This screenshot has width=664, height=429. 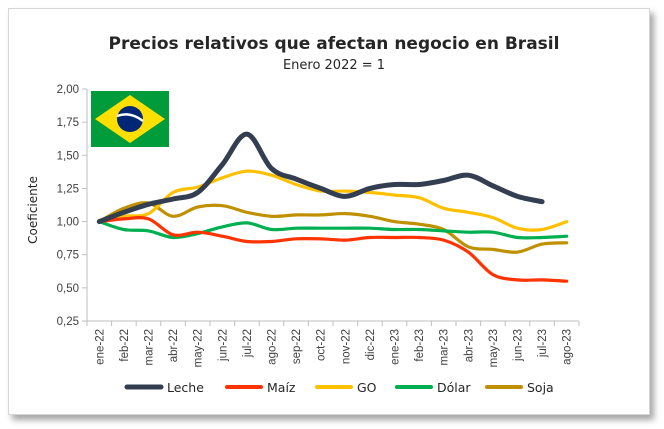 What do you see at coordinates (334, 65) in the screenshot?
I see `chart-subtitle: Enero 2022 = 1` at bounding box center [334, 65].